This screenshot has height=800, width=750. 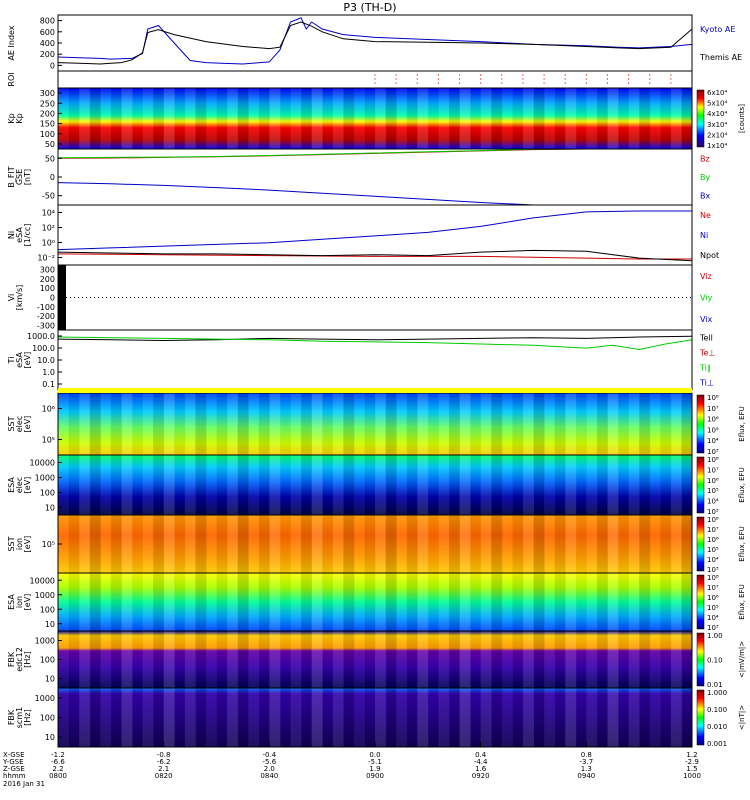 What do you see at coordinates (700, 602) in the screenshot?
I see `esa_i-colorbar` at bounding box center [700, 602].